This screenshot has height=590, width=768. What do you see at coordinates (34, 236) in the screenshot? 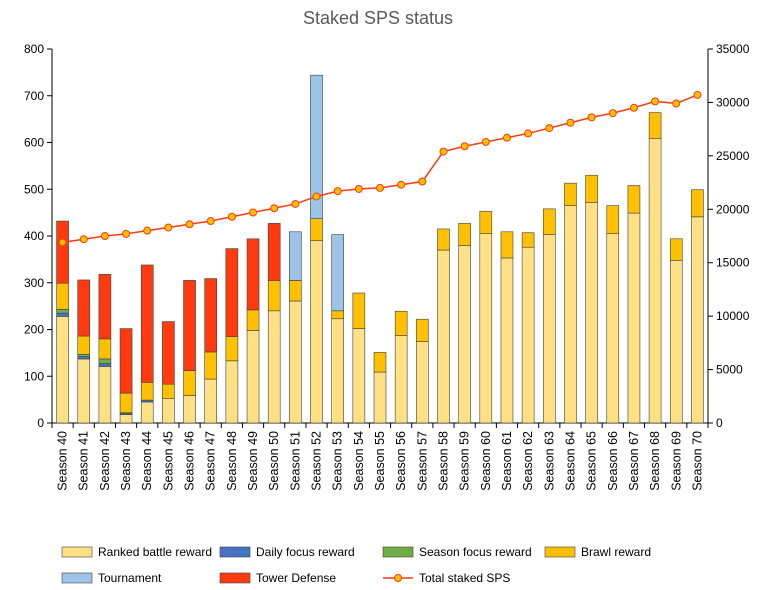
I see `y-tick-label: 400` at bounding box center [34, 236].